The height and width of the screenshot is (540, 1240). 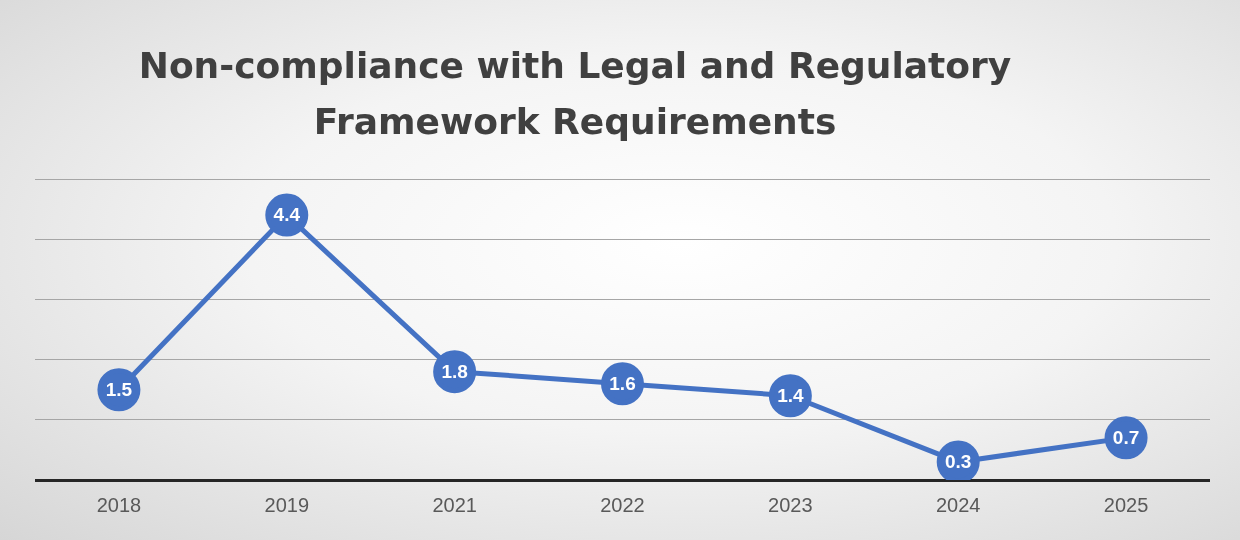 I want to click on data-label: 1.5, so click(x=119, y=389).